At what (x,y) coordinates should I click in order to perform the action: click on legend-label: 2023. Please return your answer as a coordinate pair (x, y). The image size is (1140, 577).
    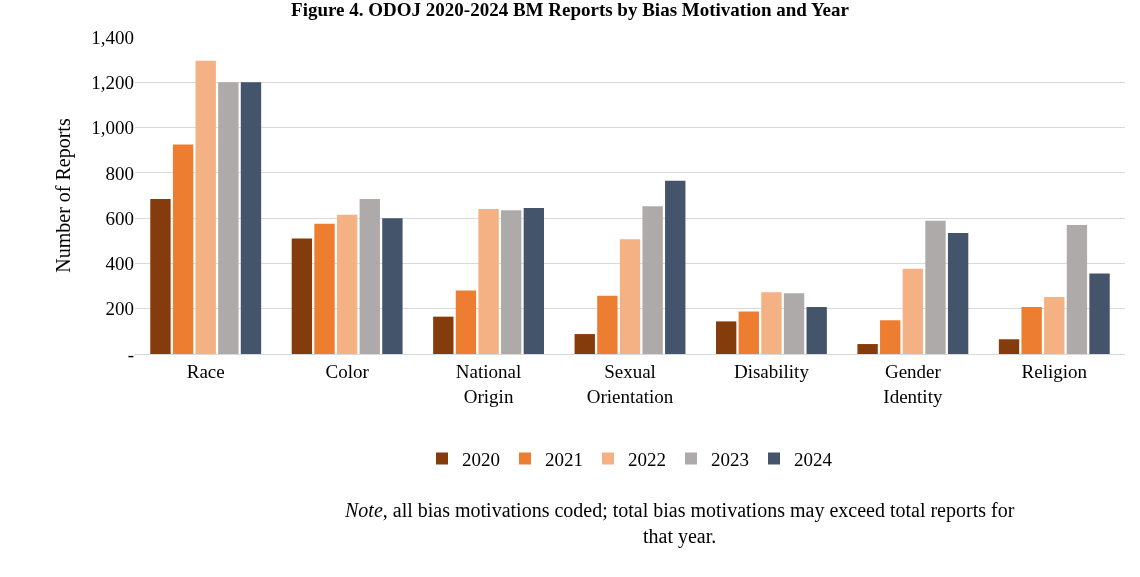
    Looking at the image, I should click on (730, 459).